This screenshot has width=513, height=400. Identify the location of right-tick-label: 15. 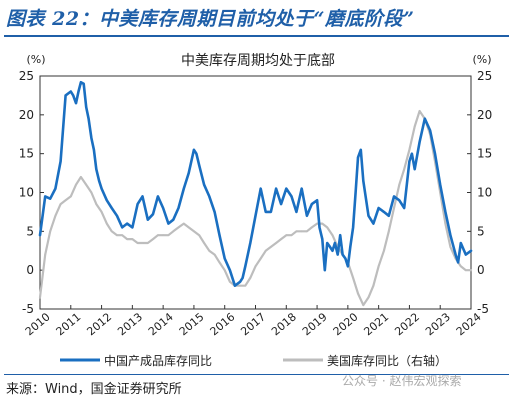
(484, 154).